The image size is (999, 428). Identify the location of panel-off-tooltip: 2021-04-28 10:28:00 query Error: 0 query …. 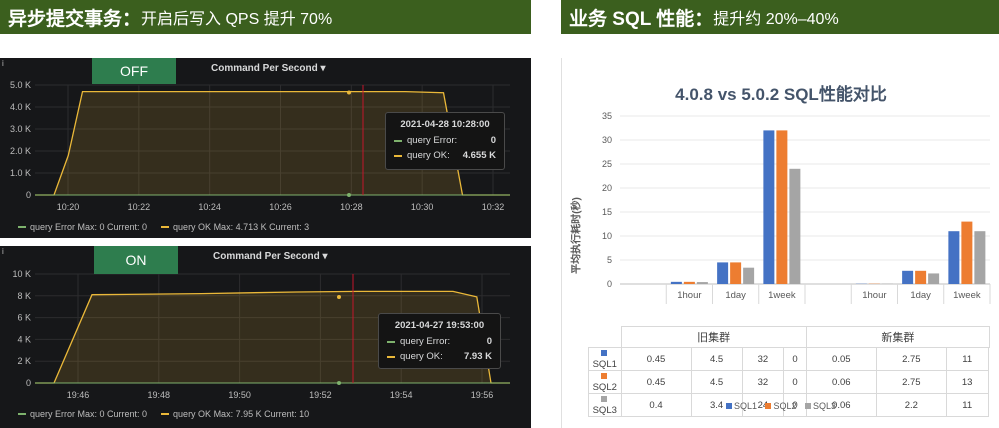
(445, 141).